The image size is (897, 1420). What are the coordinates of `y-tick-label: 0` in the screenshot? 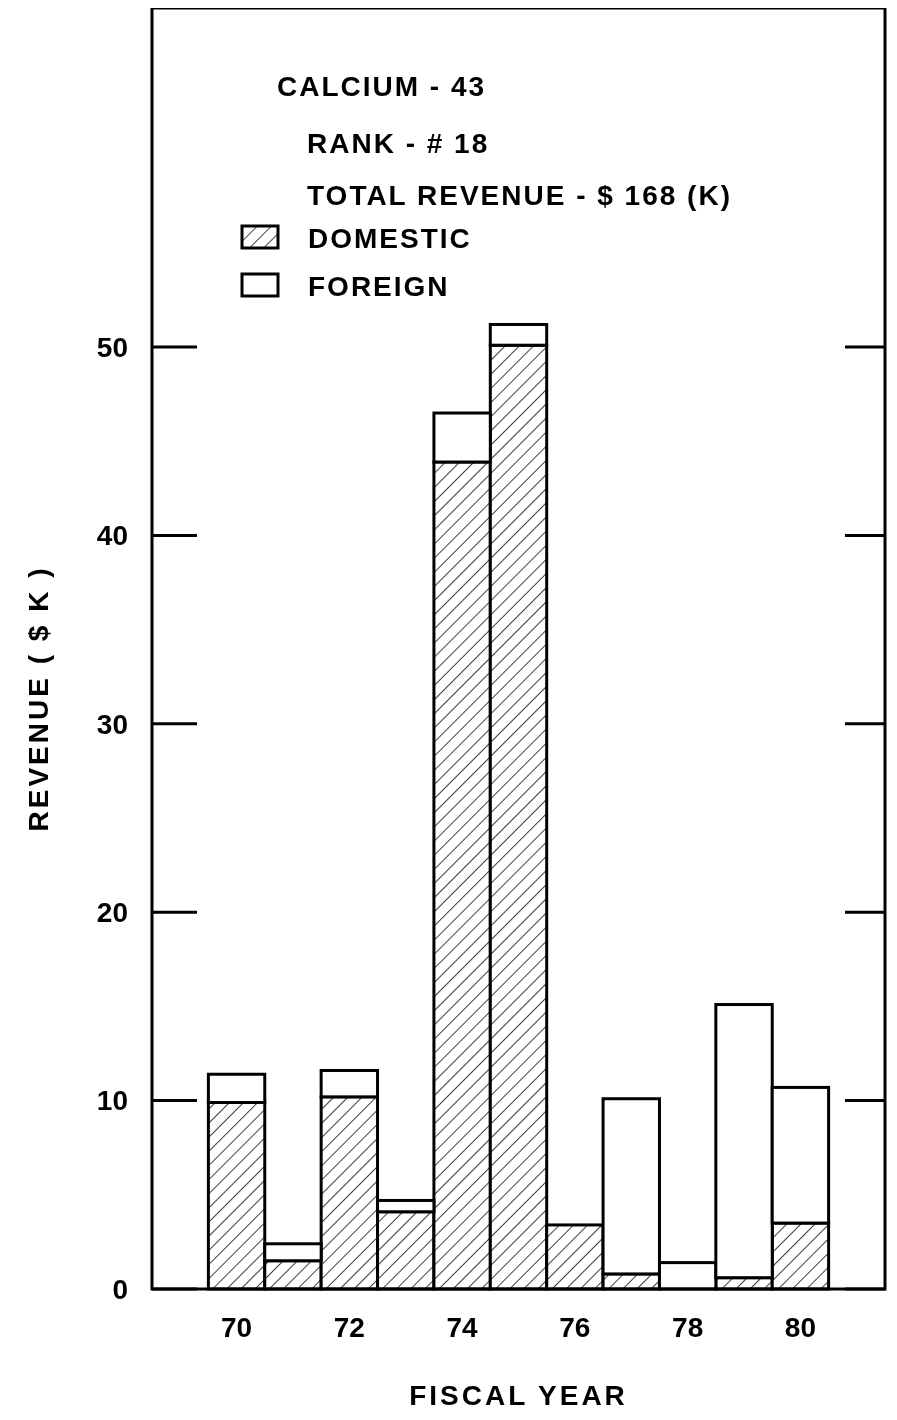 It's located at (120, 1289).